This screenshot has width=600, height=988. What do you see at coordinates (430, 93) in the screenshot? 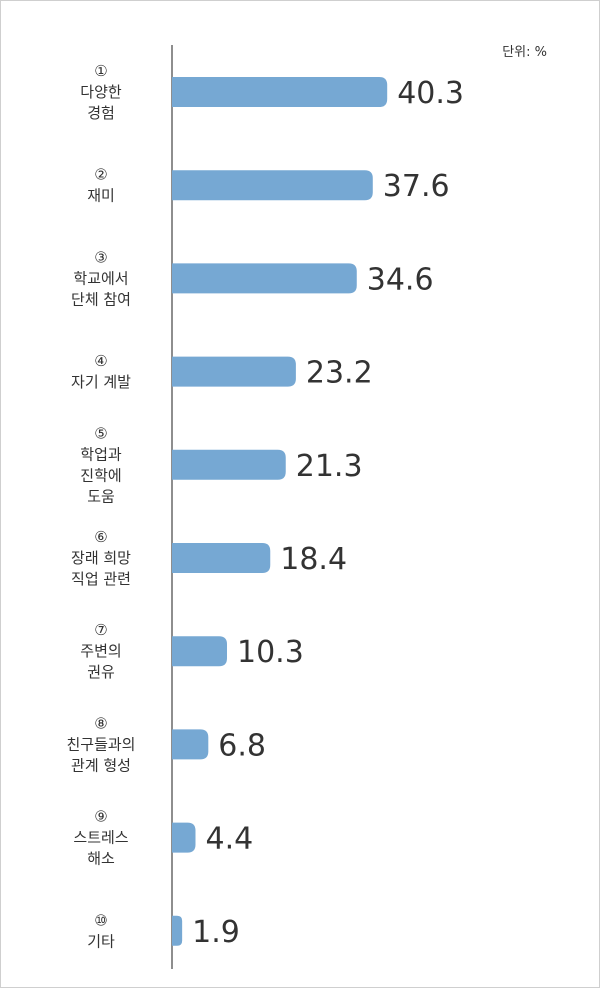
I see `data-label: 40.3` at bounding box center [430, 93].